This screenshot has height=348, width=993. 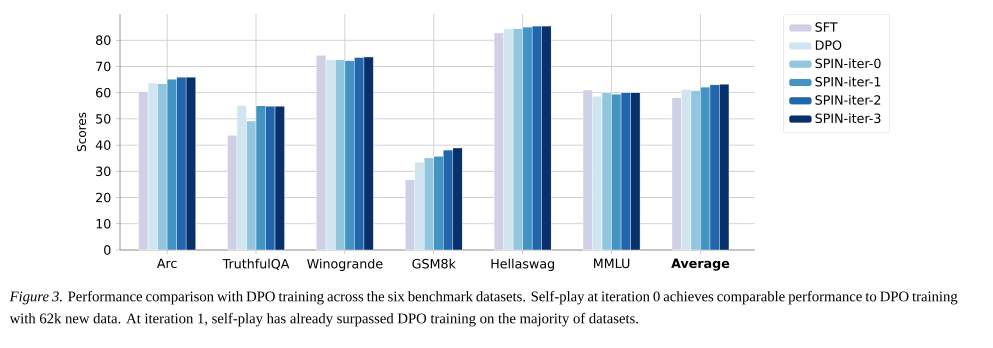 I want to click on y-tick-label: 10, so click(x=103, y=223).